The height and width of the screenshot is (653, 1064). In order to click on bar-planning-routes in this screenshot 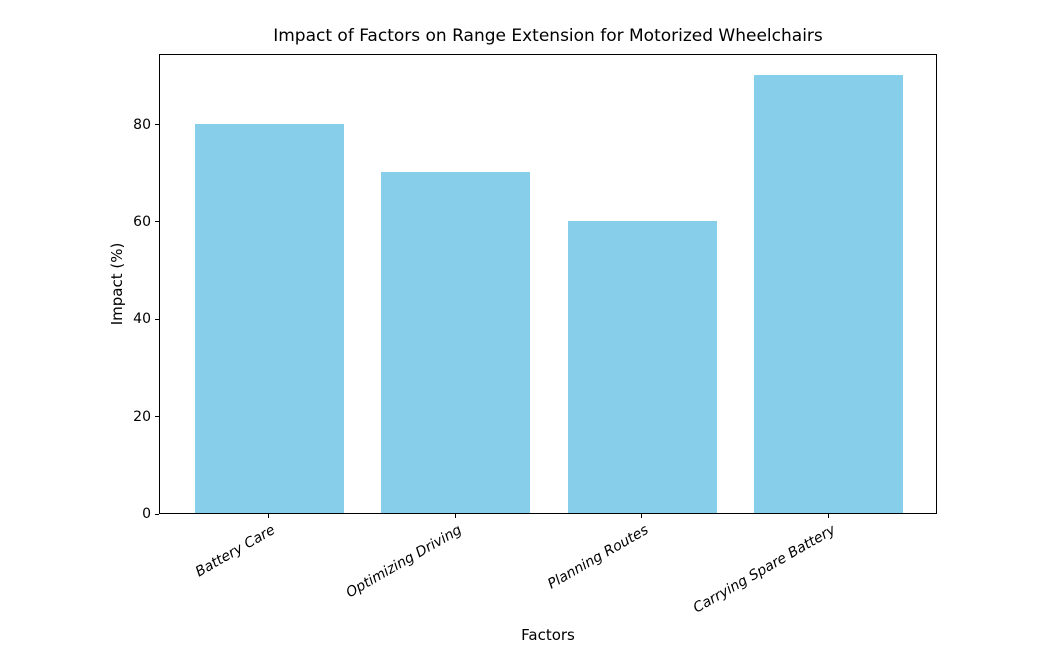, I will do `click(642, 366)`.